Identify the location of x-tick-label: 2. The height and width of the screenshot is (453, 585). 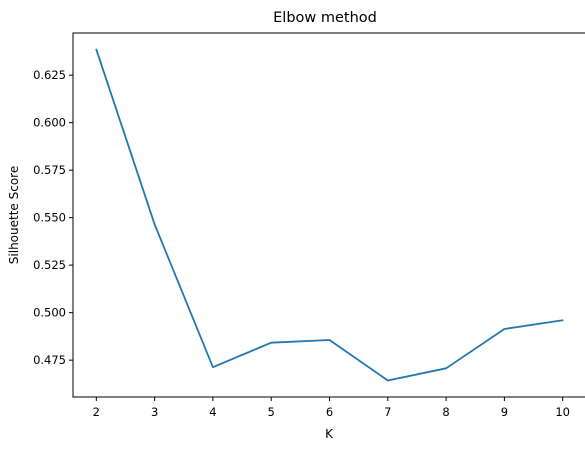
(96, 412).